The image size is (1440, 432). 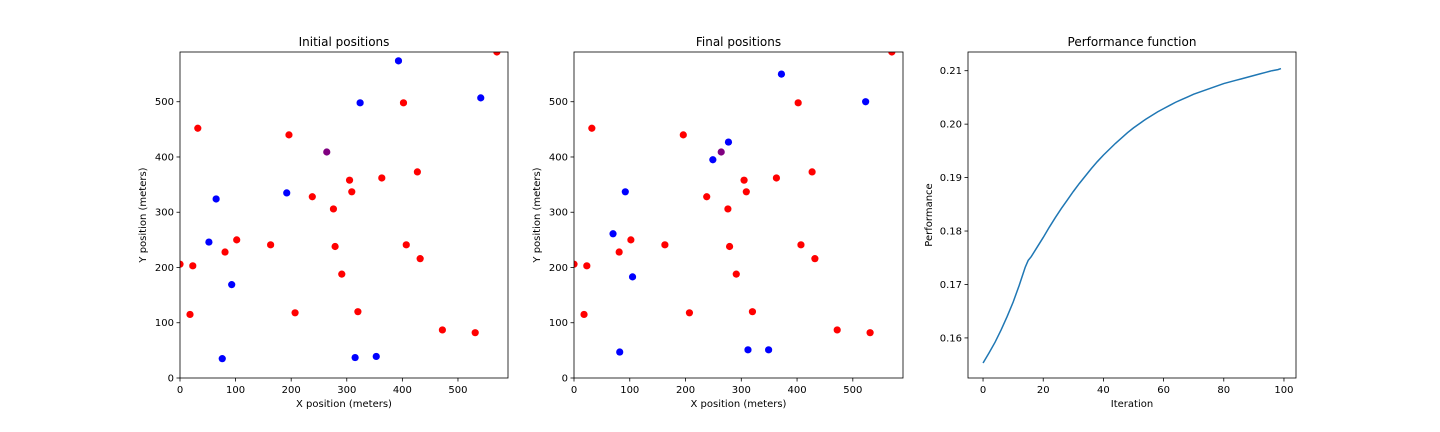 I want to click on y-tick-label: 400, so click(x=164, y=157).